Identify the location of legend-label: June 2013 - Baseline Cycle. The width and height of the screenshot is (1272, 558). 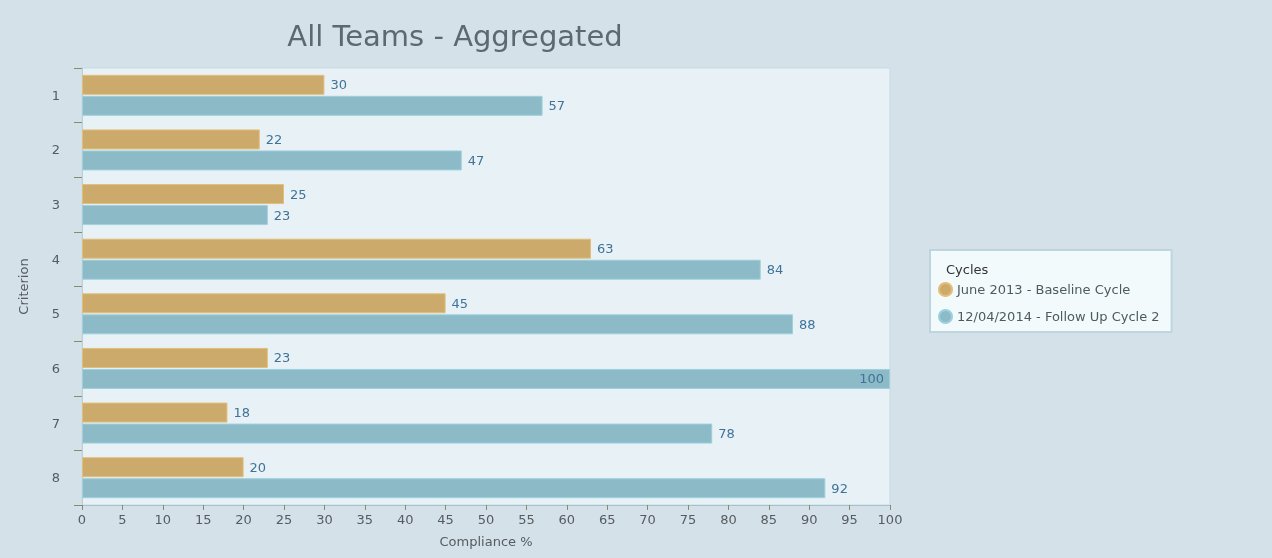
(1043, 289).